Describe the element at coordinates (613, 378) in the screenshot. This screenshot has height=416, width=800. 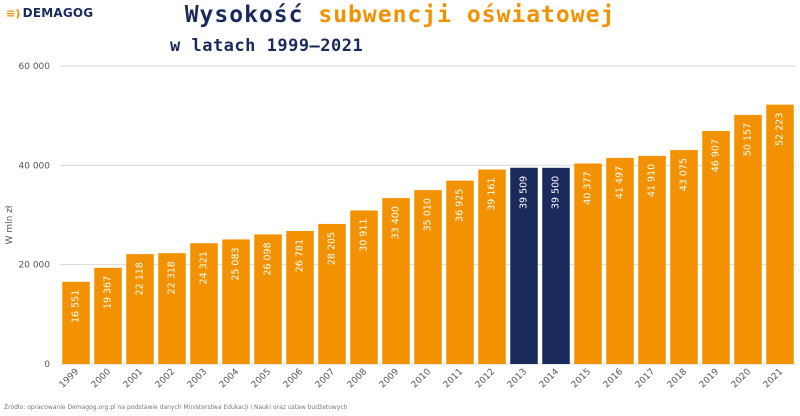
I see `x-tick-label: 2016` at that location.